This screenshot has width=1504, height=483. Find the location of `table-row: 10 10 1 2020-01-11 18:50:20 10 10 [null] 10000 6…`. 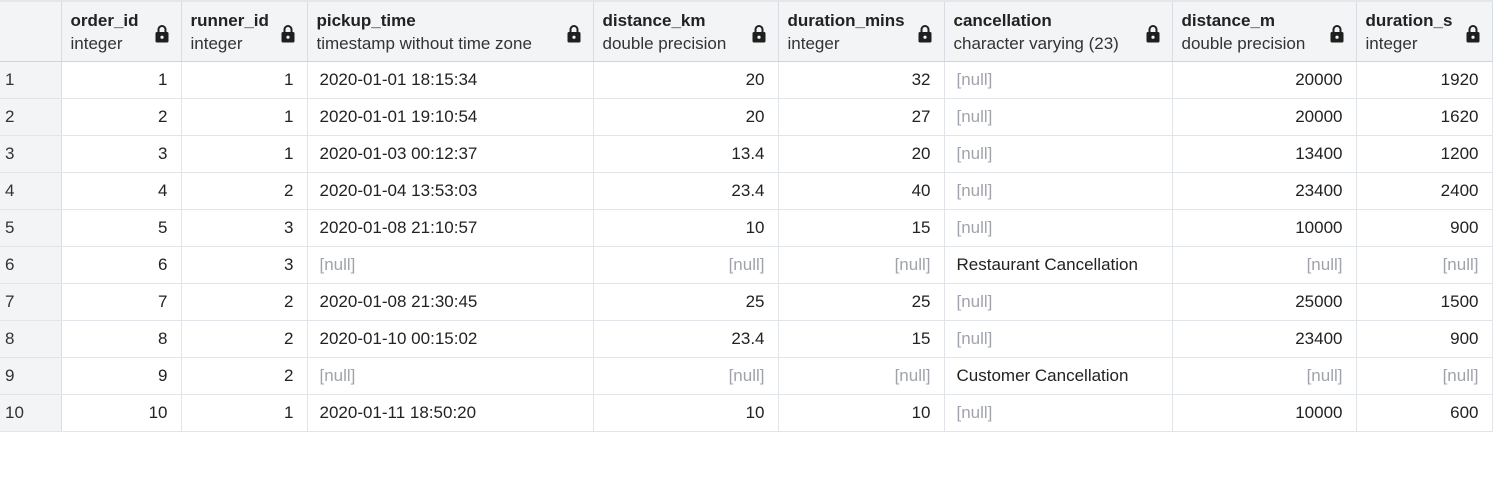

table-row: 10 10 1 2020-01-11 18:50:20 10 10 [null] 10000 6… is located at coordinates (746, 413).